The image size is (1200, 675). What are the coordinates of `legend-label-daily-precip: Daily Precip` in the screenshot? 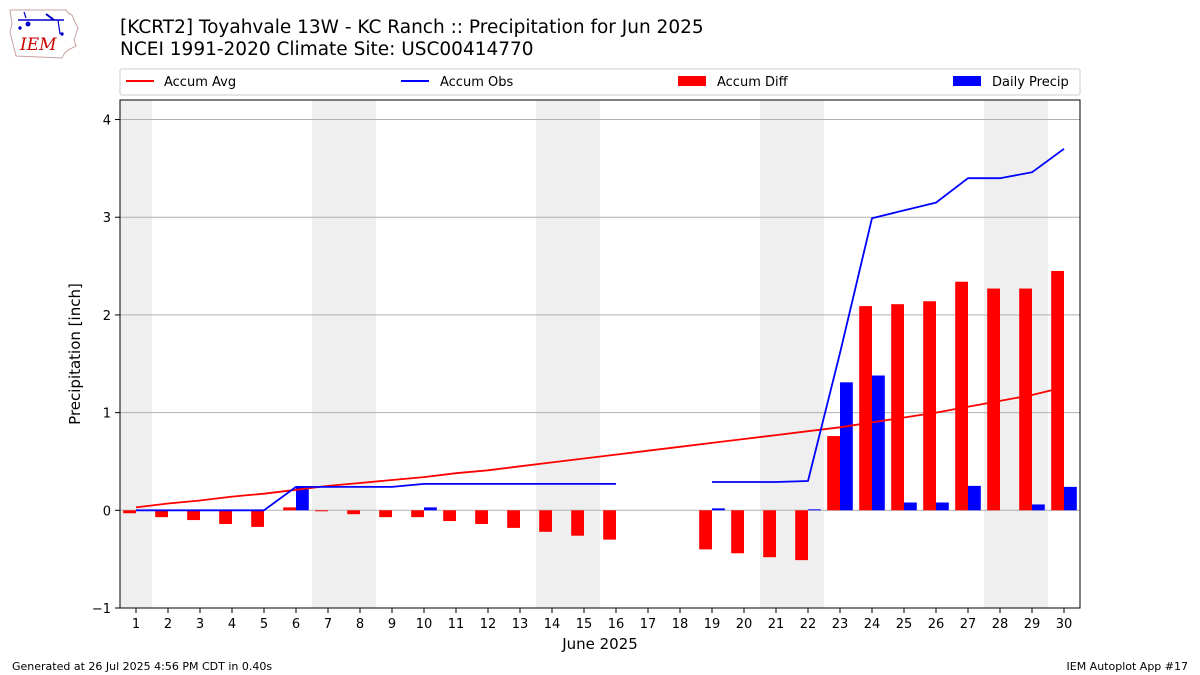 It's located at (1030, 82).